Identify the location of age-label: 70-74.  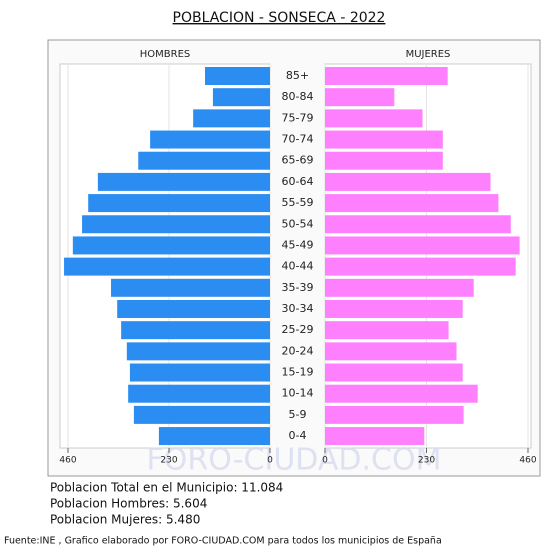
(298, 139).